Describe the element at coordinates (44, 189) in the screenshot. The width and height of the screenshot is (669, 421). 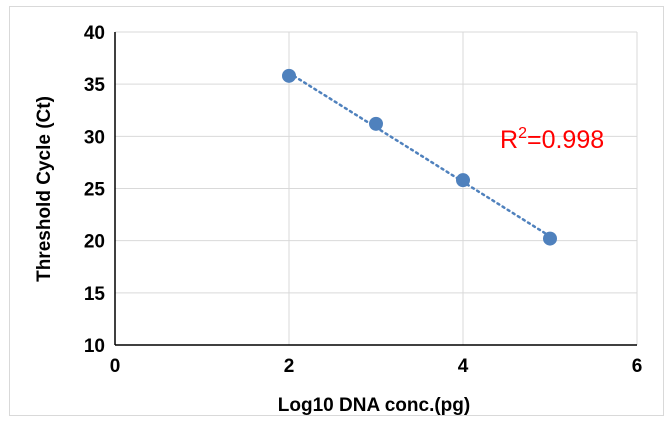
I see `y-axis-title: Threshold Cycle (Ct)` at that location.